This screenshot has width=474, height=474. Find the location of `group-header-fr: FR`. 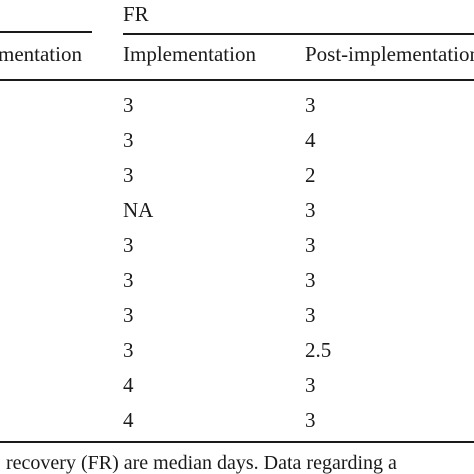

group-header-fr: FR is located at coordinates (136, 14).